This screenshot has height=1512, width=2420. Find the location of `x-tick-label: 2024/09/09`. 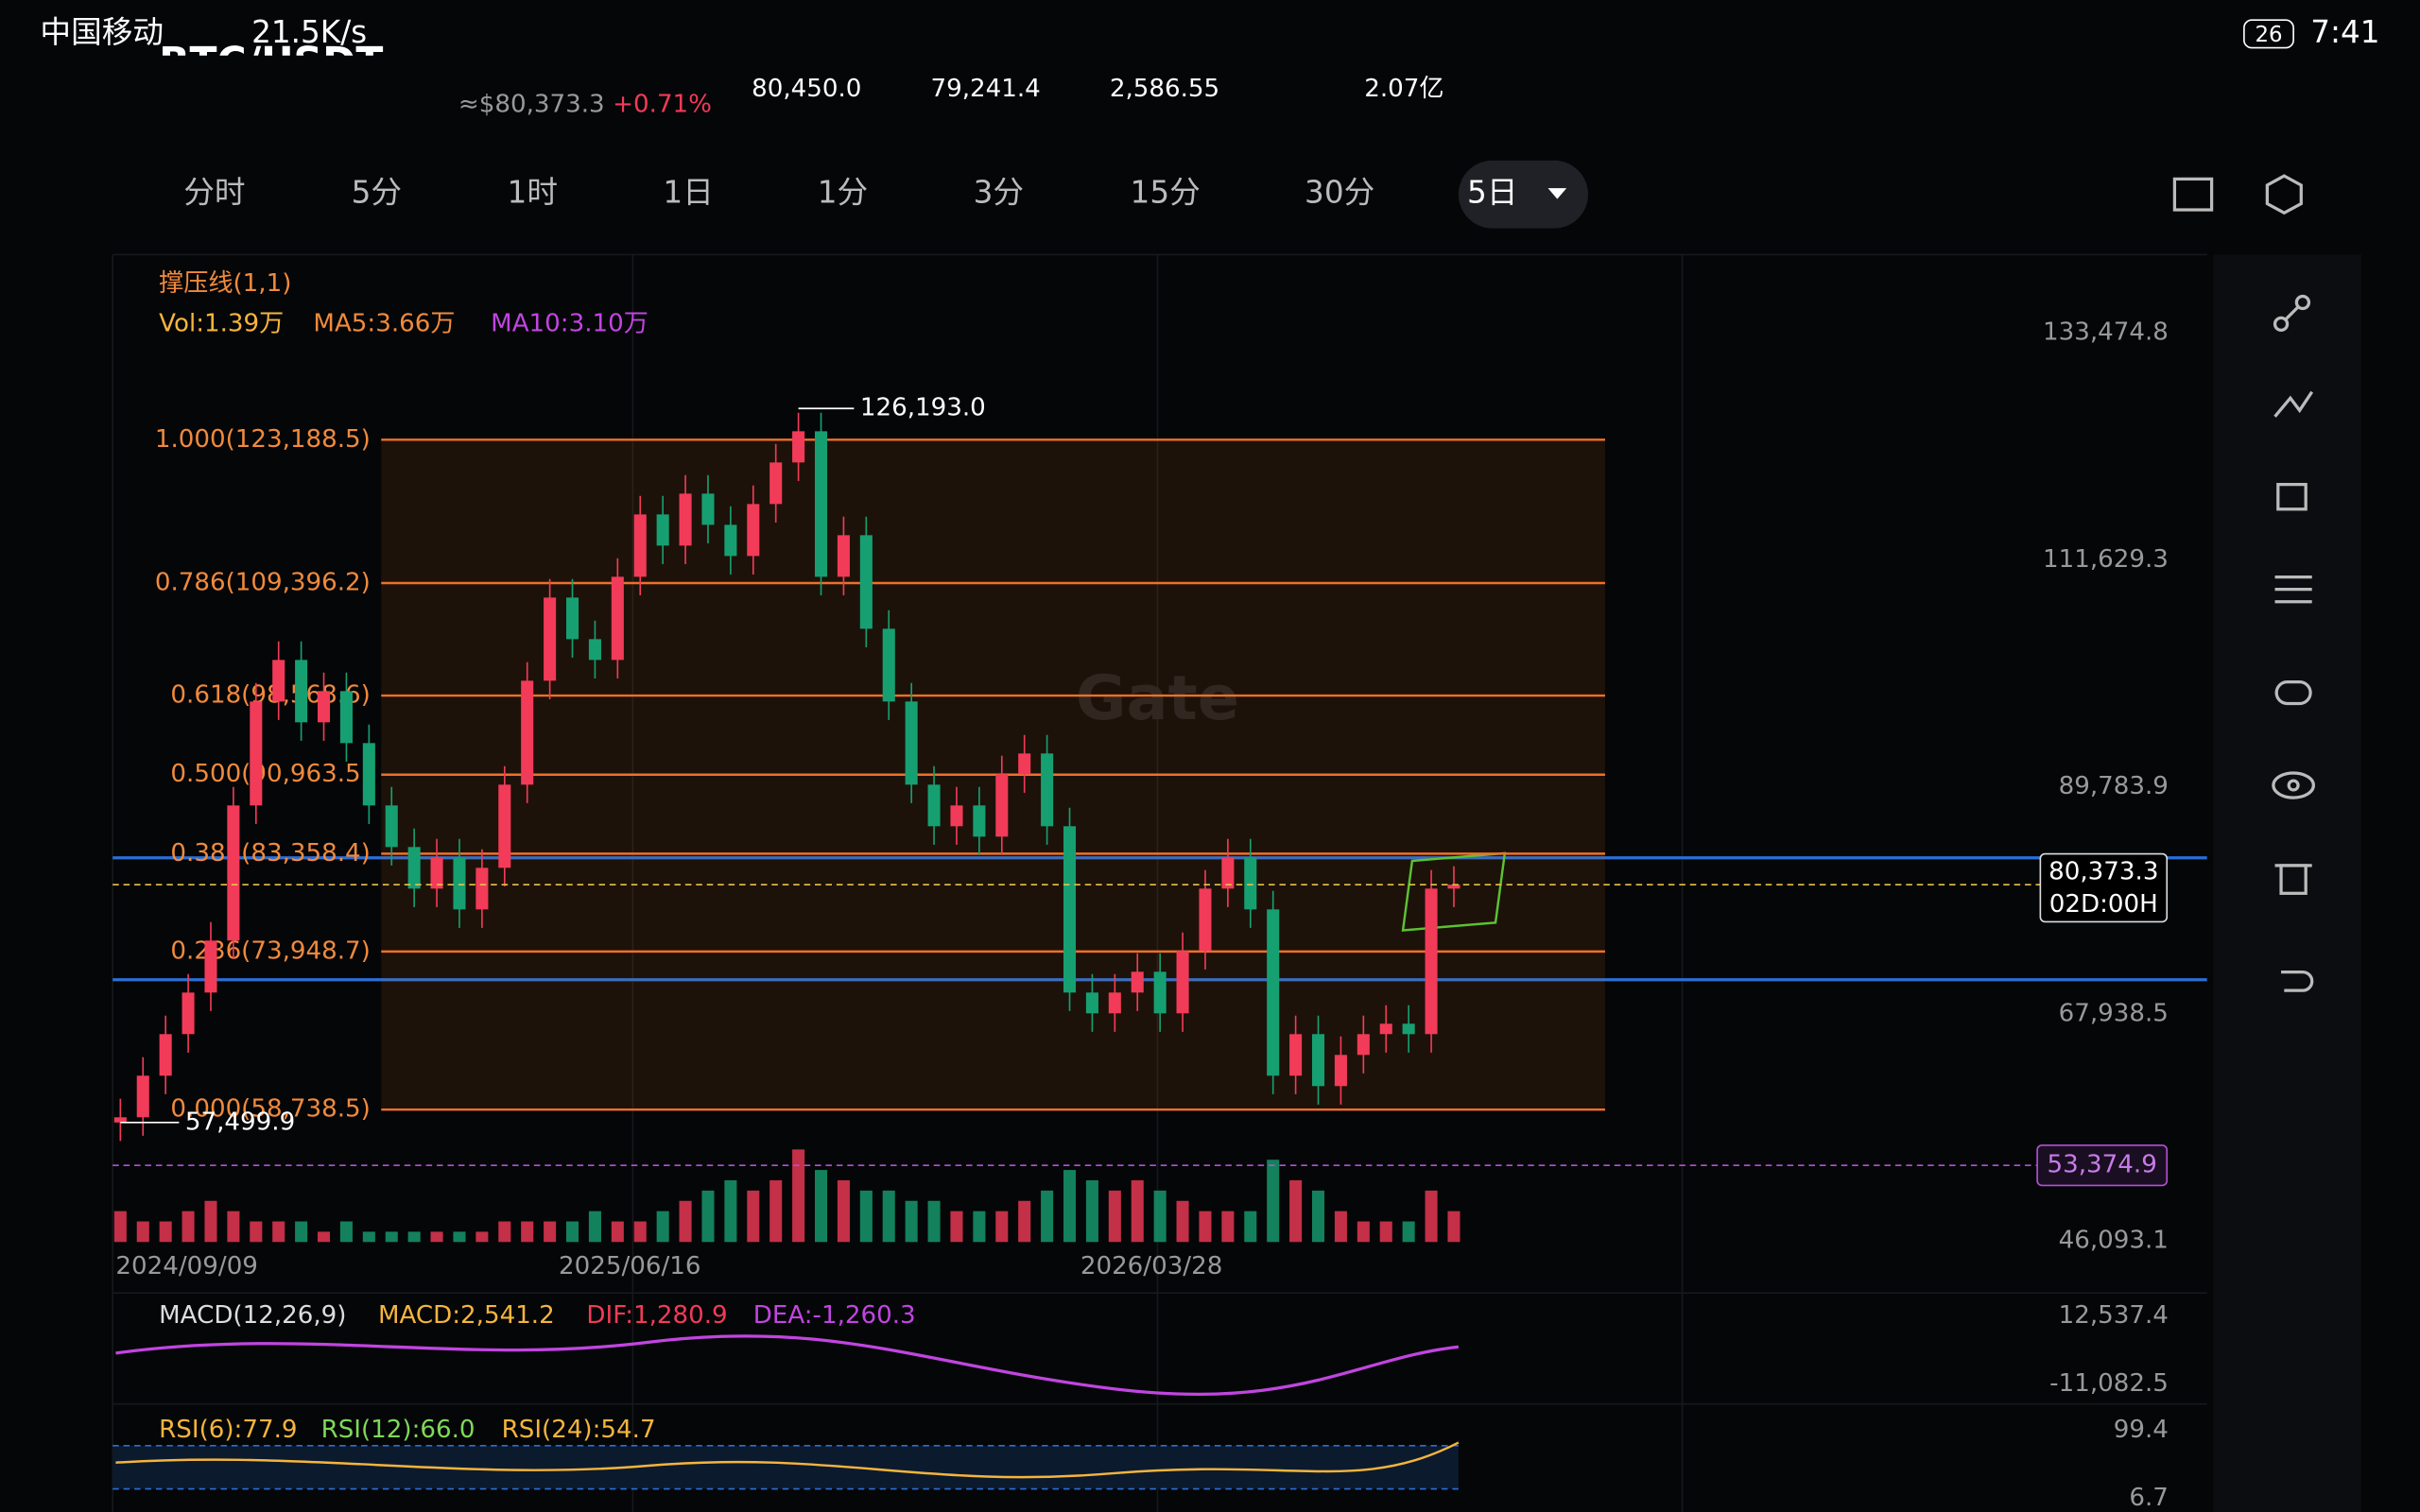

x-tick-label: 2024/09/09 is located at coordinates (186, 1266).